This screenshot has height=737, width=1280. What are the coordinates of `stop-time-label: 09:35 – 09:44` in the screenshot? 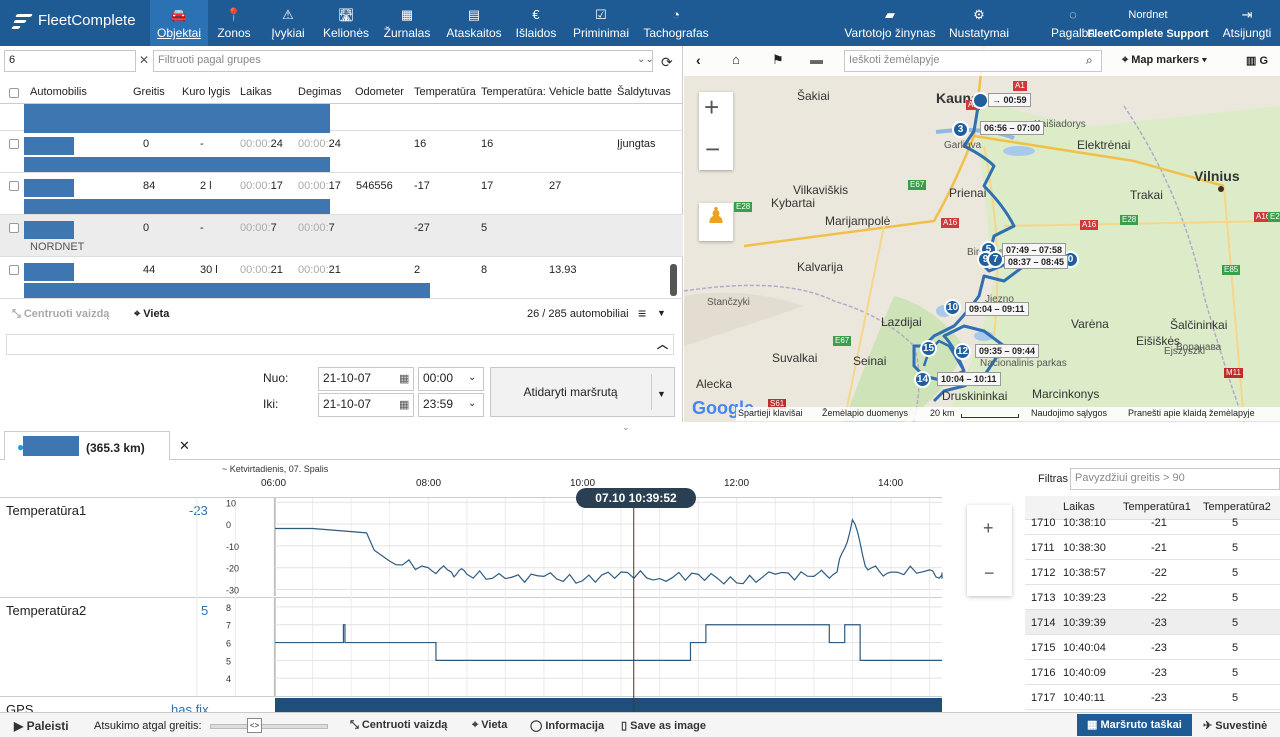 It's located at (1007, 351).